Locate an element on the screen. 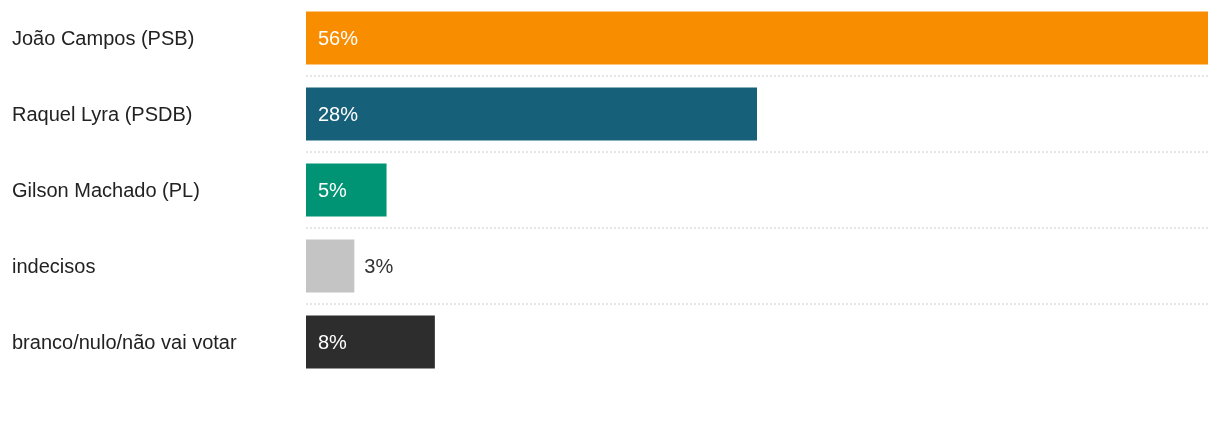  y-tick-label: Raquel Lyra (PSDB) is located at coordinates (102, 114).